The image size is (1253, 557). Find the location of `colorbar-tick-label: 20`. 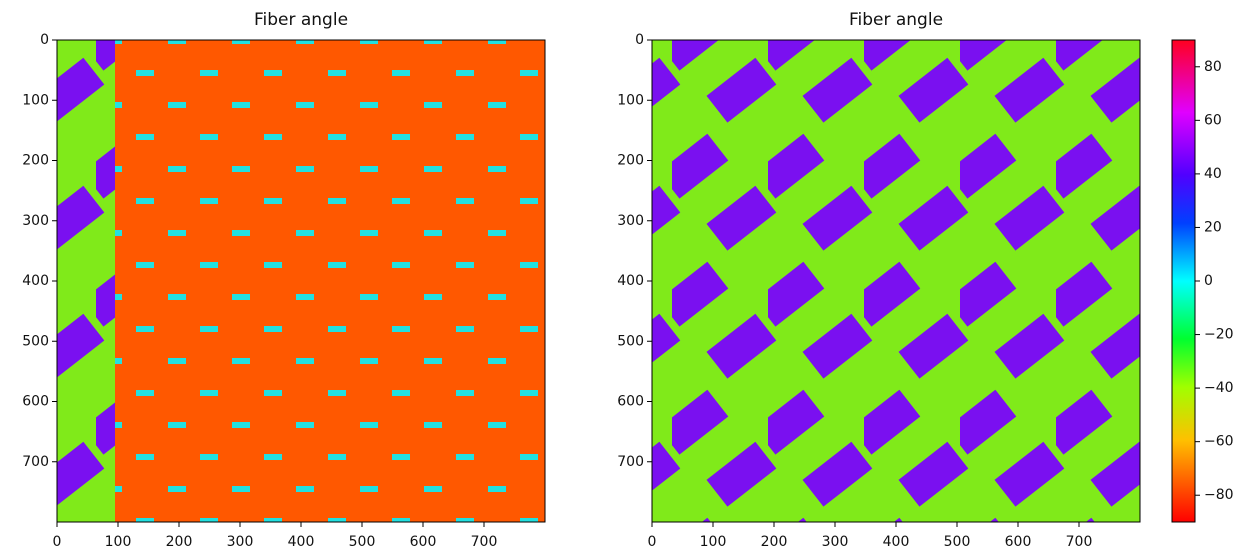

colorbar-tick-label: 20 is located at coordinates (1213, 227).